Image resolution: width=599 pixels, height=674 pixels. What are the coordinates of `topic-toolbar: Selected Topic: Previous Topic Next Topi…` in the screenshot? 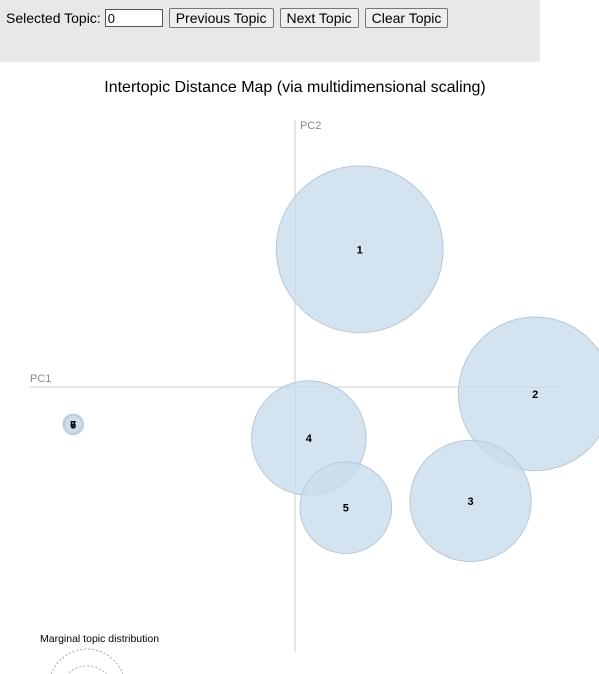 It's located at (270, 31).